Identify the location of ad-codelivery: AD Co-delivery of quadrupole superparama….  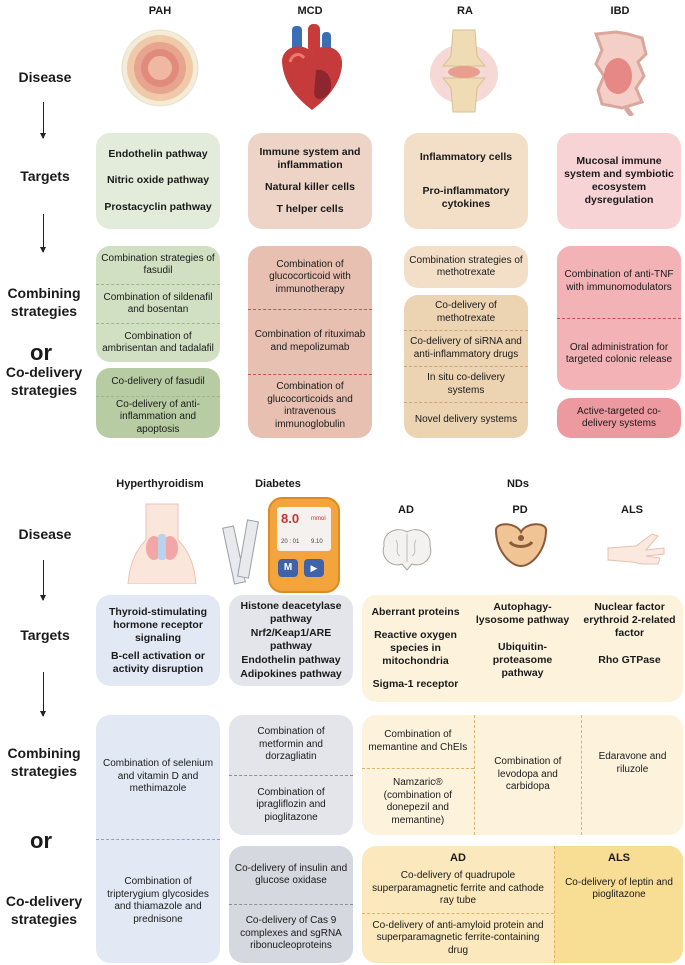
(458, 904).